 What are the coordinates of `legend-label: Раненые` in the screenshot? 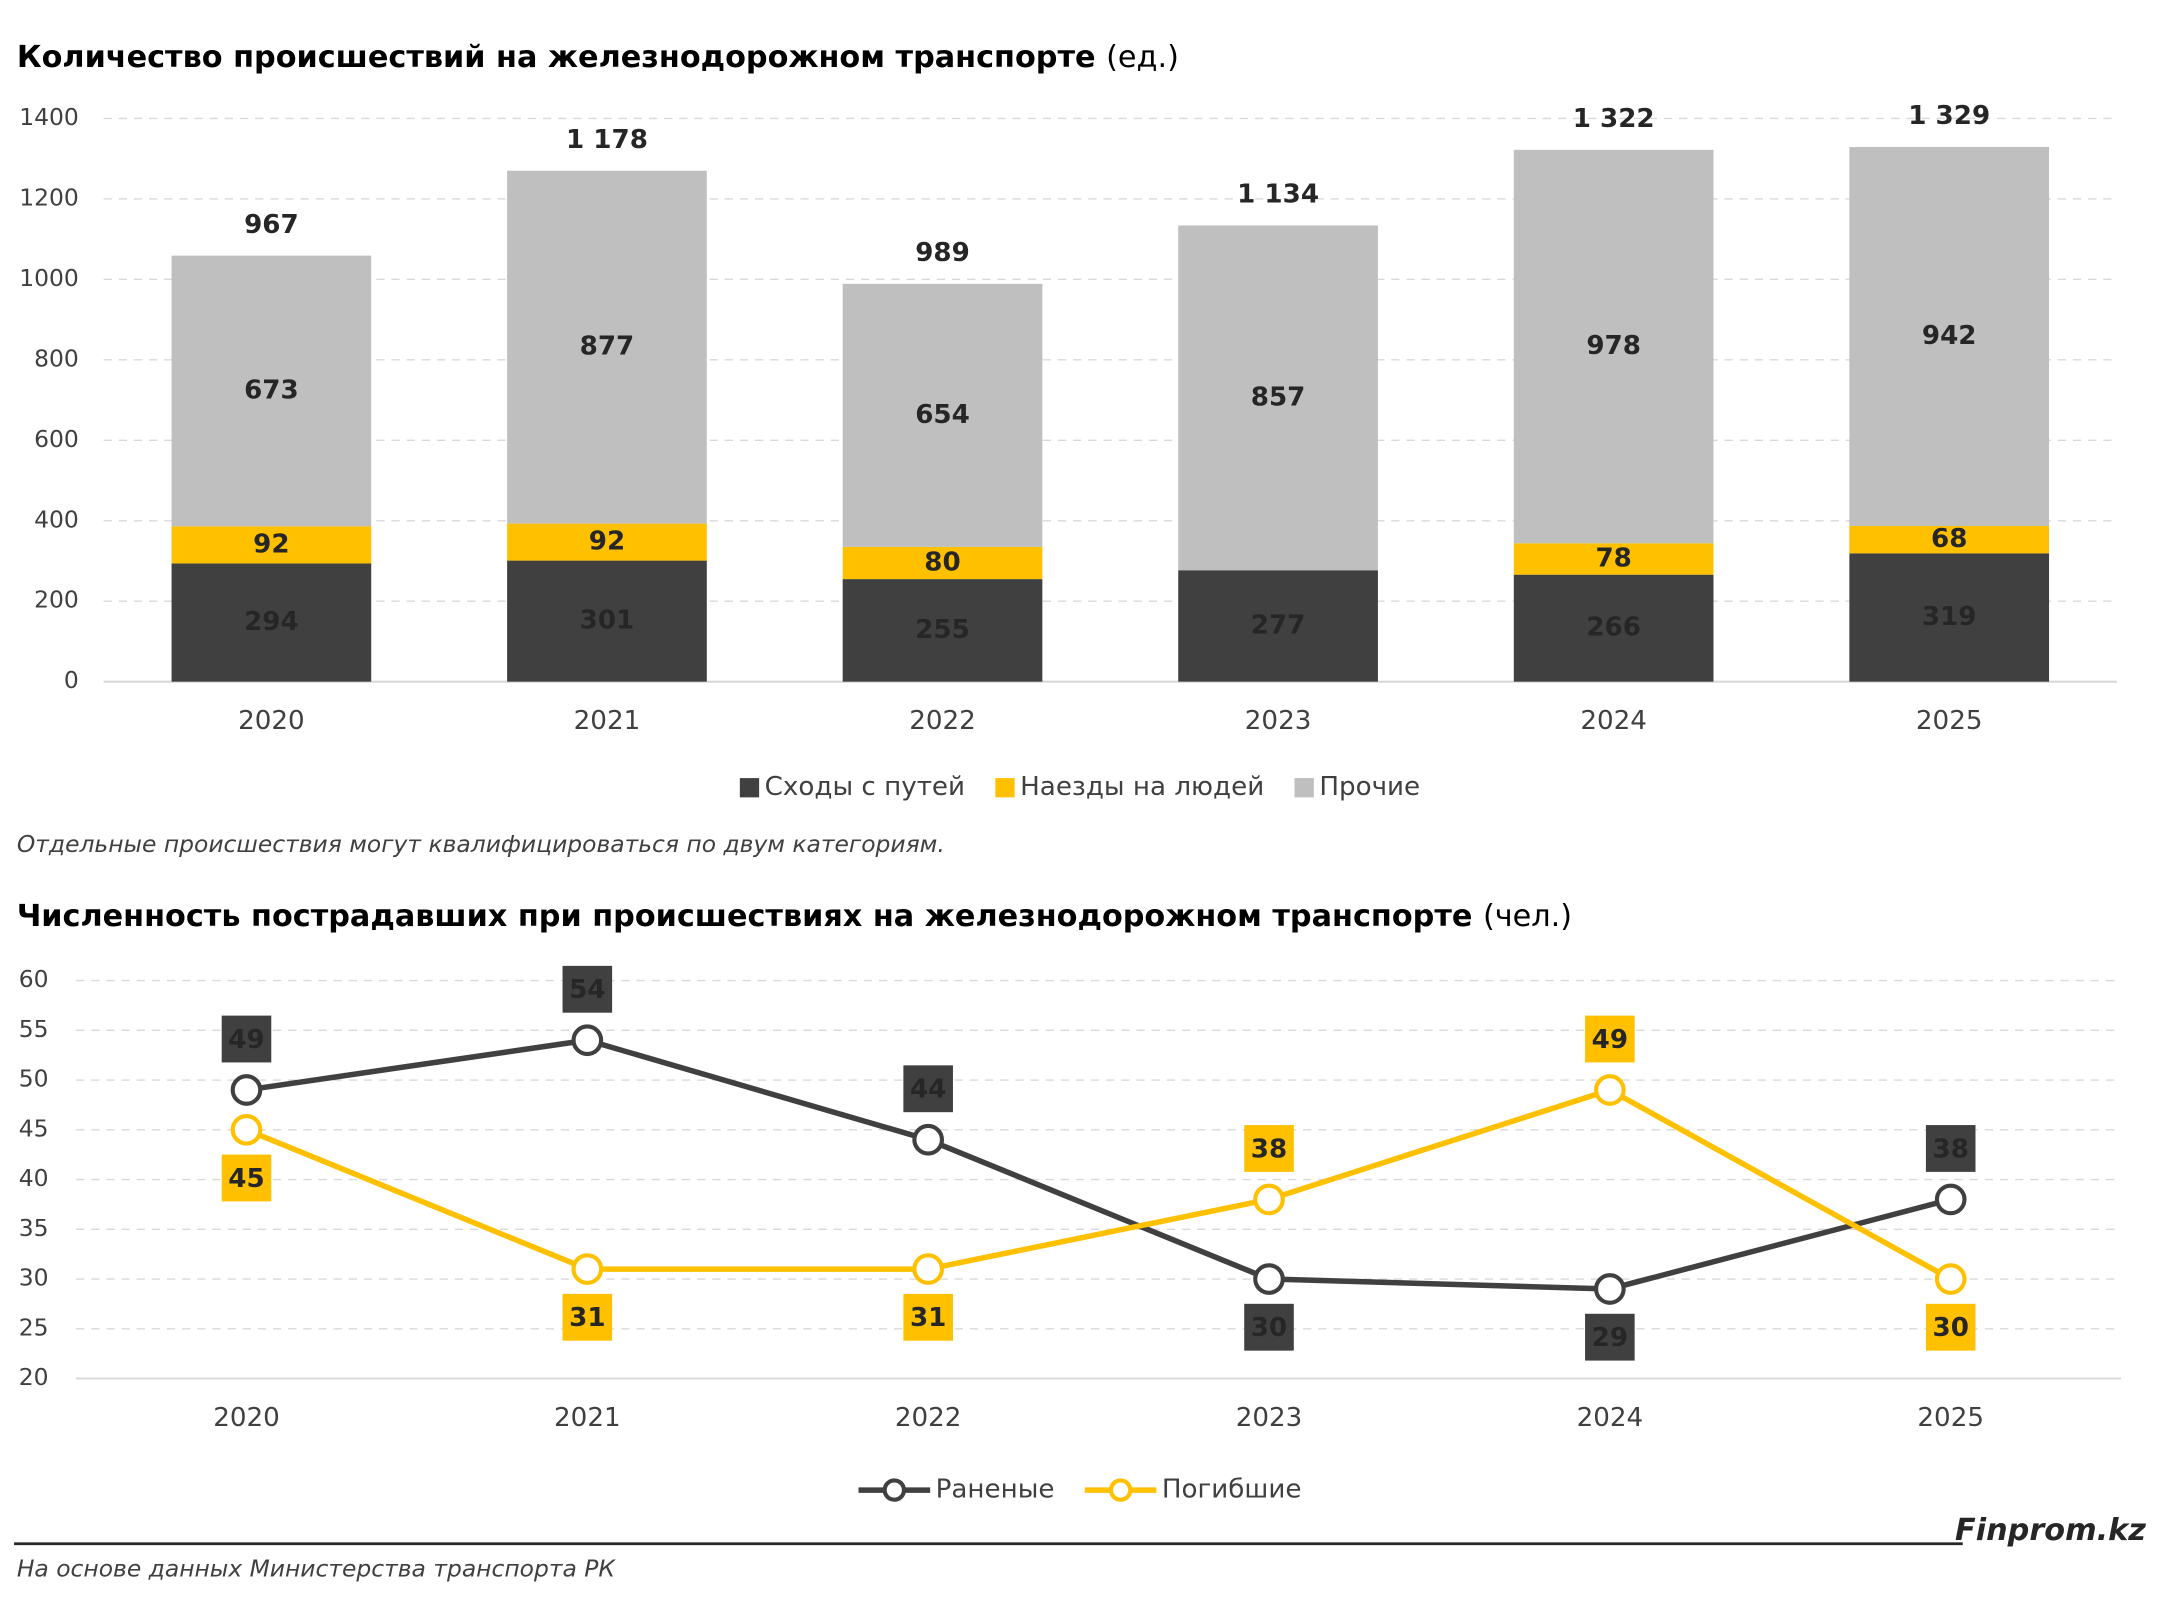 It's located at (995, 1490).